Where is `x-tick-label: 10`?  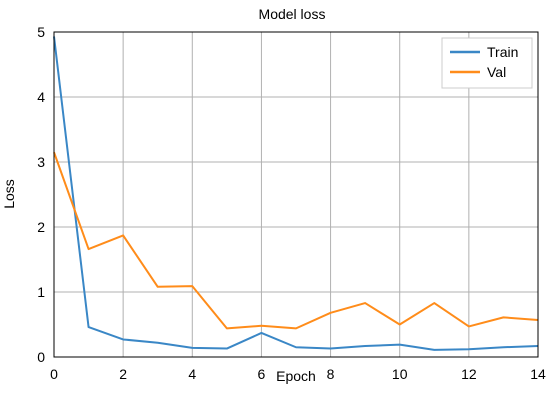
x-tick-label: 10 is located at coordinates (400, 374).